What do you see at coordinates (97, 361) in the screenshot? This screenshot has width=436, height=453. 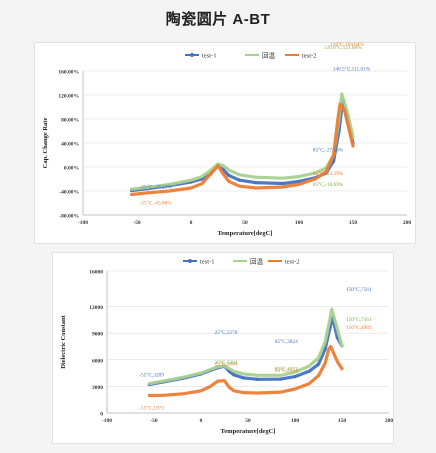 I see `y-tick-label: 6000` at bounding box center [97, 361].